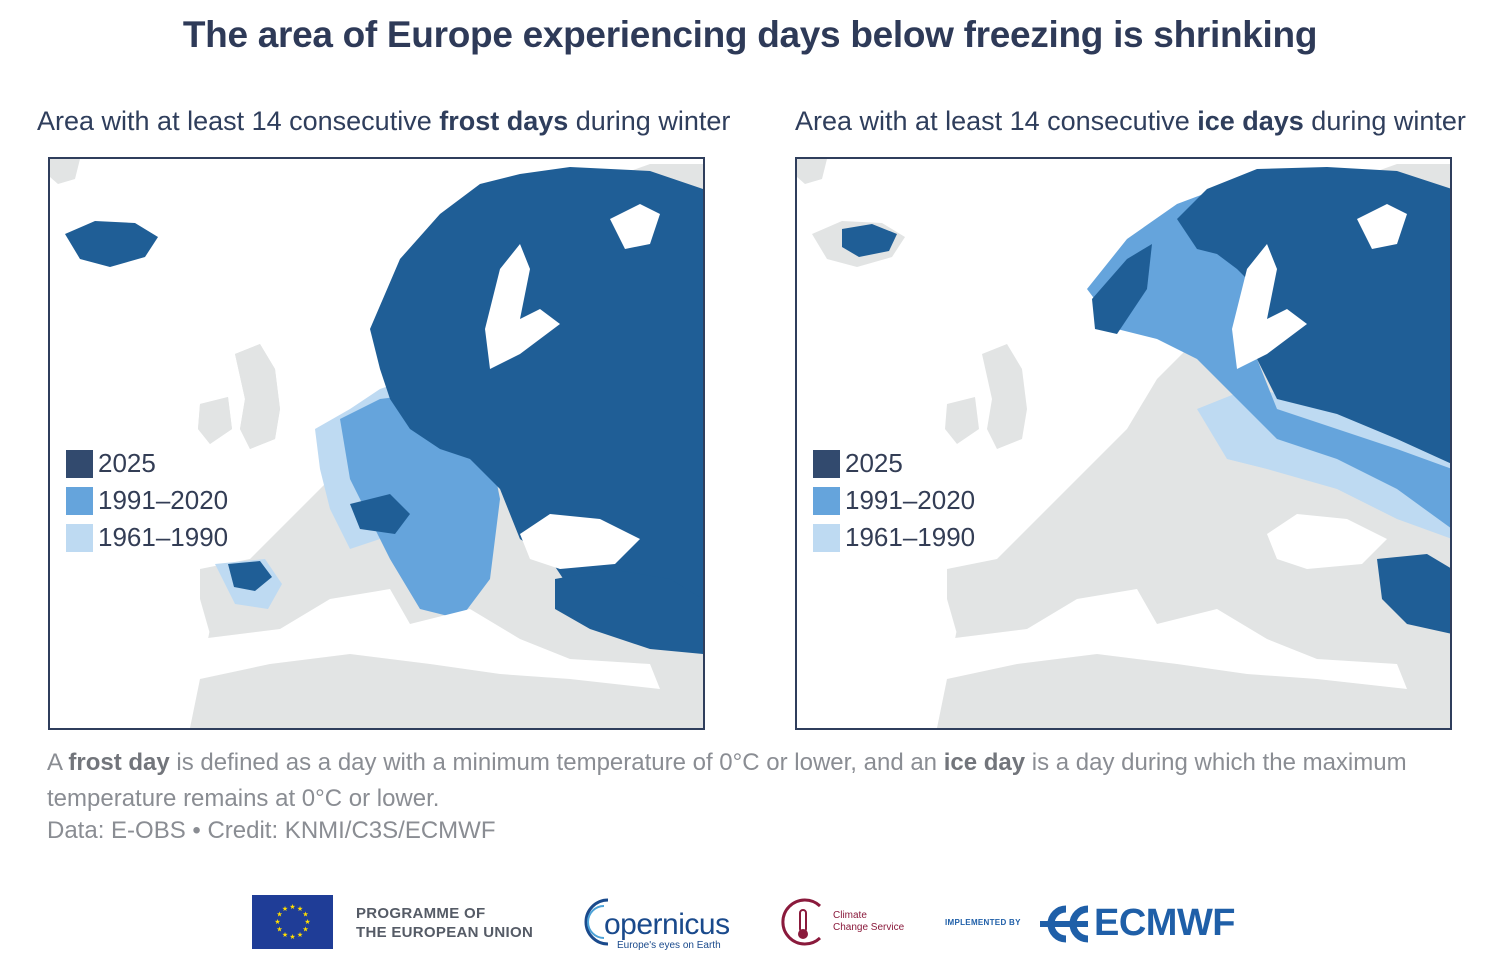  Describe the element at coordinates (1064, 924) in the screenshot. I see `ecmwf-logo-icon` at that location.